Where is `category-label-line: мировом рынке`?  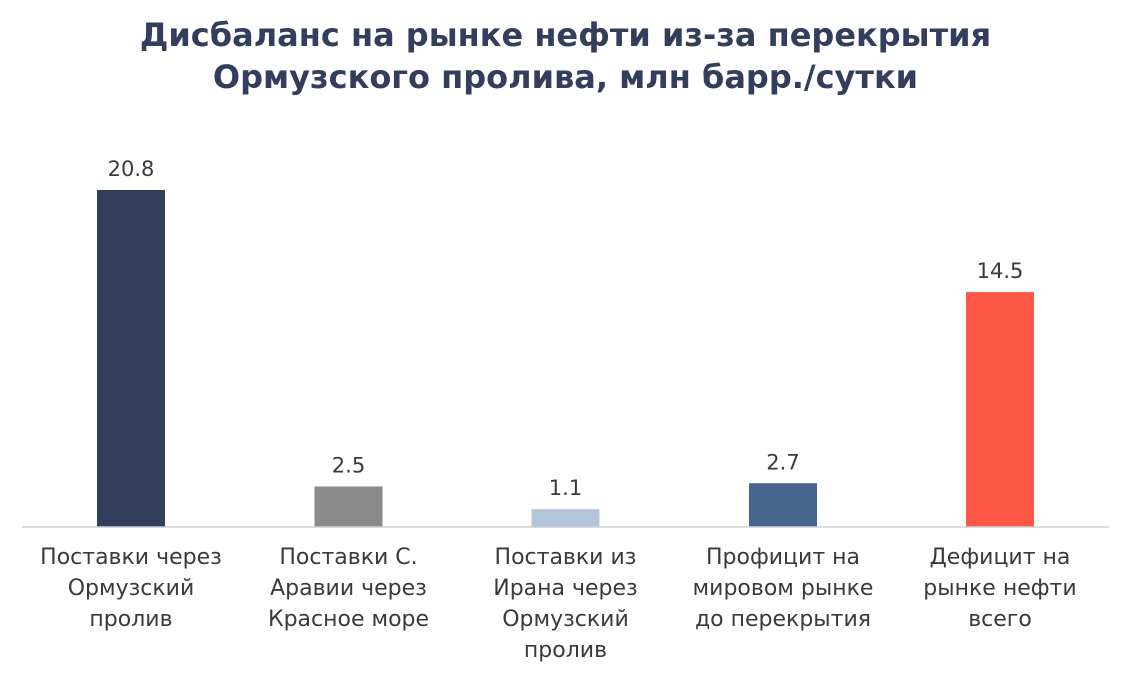
category-label-line: мировом рынке is located at coordinates (783, 588).